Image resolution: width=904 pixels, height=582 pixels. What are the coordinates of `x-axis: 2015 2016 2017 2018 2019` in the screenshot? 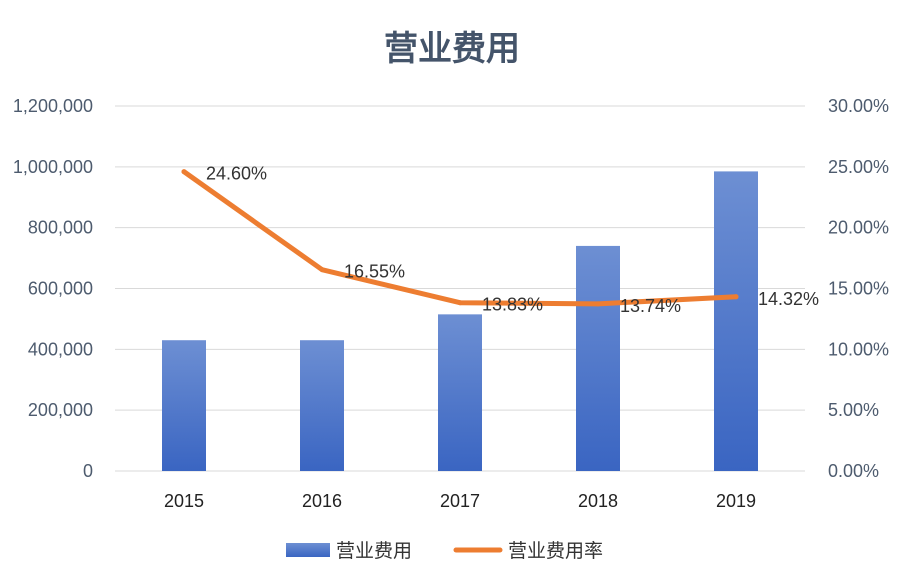 It's located at (460, 501).